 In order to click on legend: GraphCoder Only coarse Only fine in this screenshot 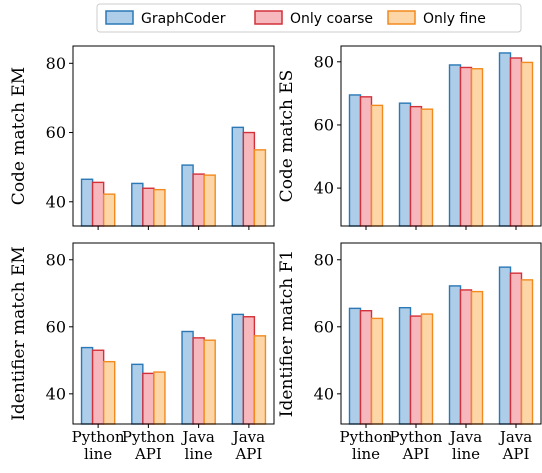, I will do `click(309, 18)`.